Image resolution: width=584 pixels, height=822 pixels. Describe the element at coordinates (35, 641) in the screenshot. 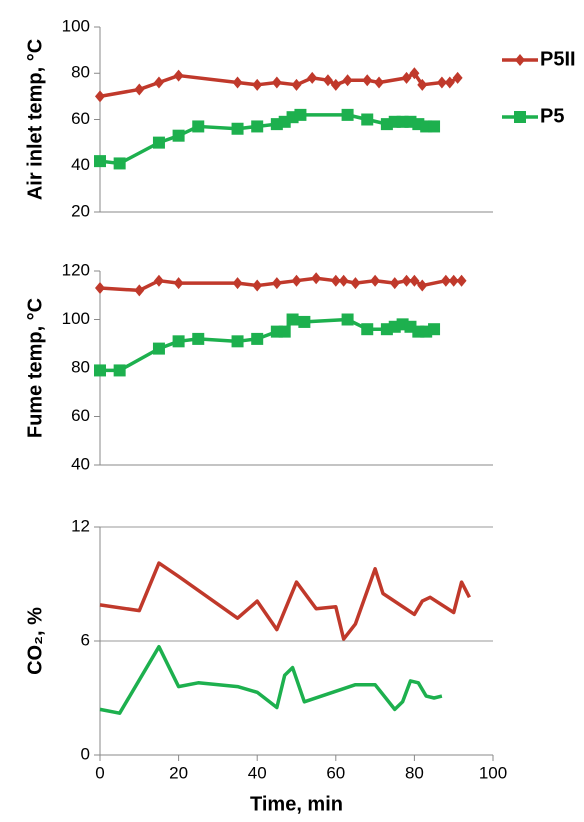

I see `y-axis-label: CO₂, %` at that location.